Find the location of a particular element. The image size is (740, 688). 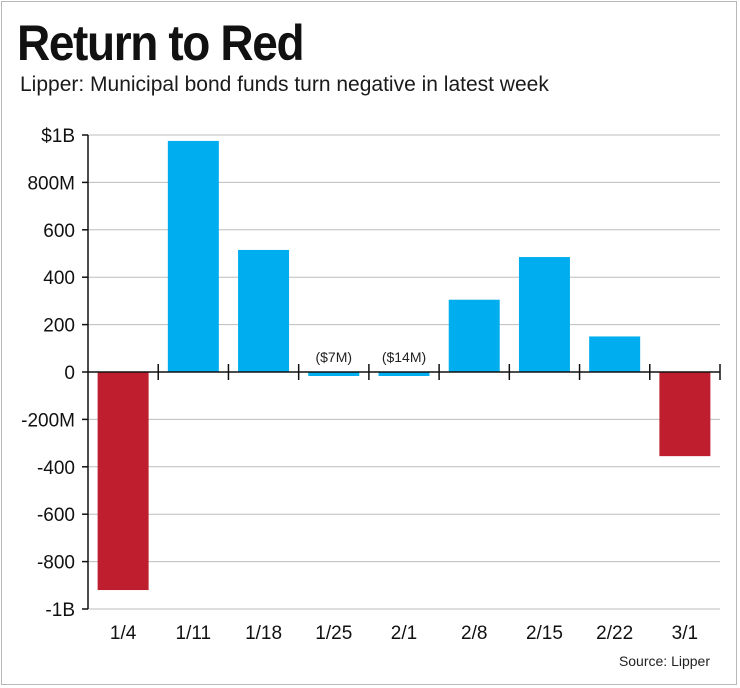

y-tick-label: -200M is located at coordinates (48, 420).